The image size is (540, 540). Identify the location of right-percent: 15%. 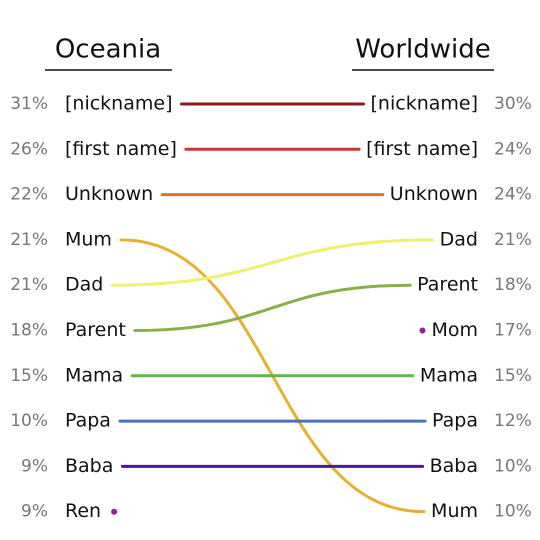
(513, 376).